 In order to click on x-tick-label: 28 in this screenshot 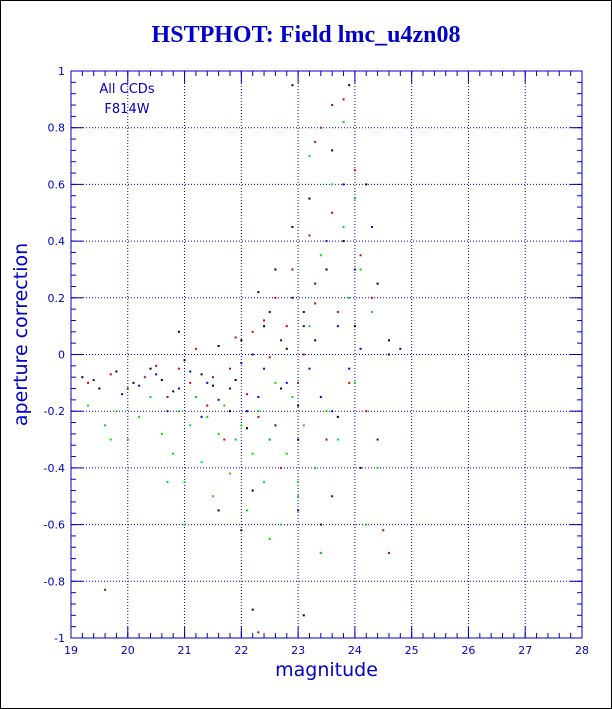, I will do `click(582, 650)`.